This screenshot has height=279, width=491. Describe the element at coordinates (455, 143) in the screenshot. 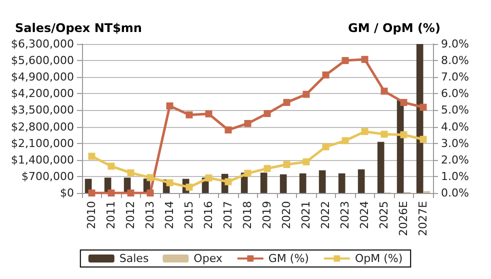

I see `y2-tick-label: 3.0%` at that location.